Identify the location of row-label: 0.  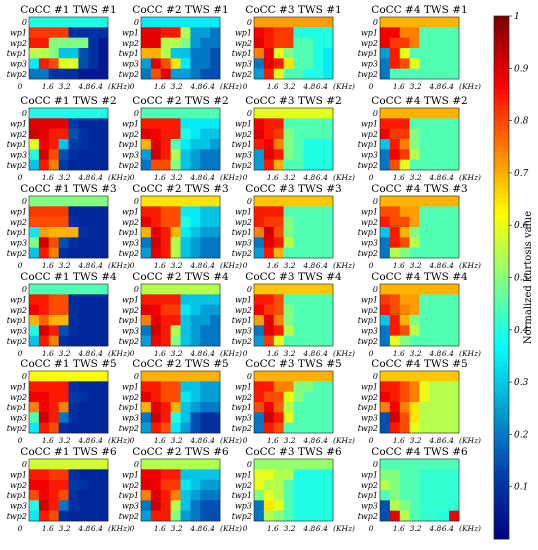
(136, 289).